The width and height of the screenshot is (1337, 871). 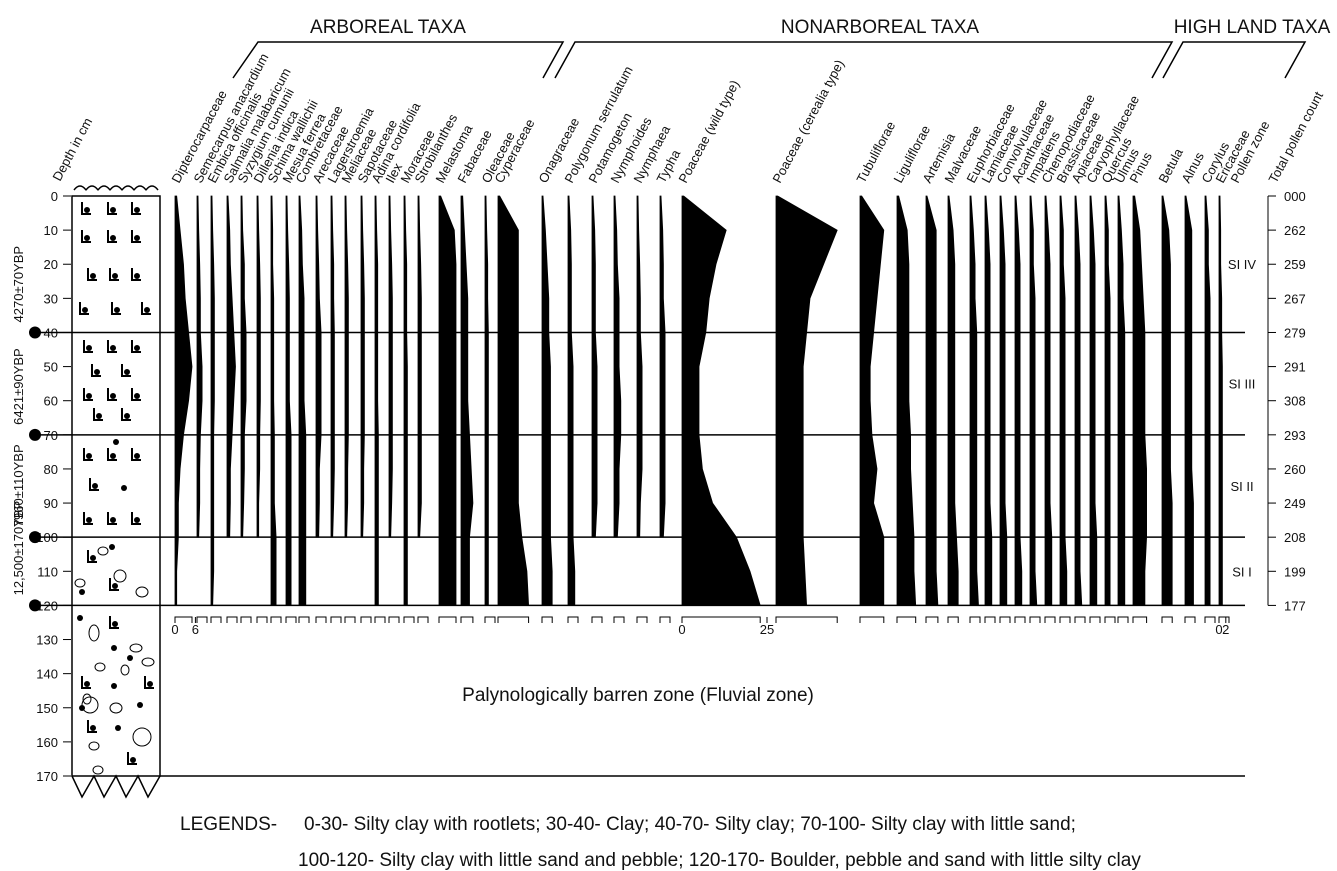 I want to click on taxon-label: Poaceae (wild type), so click(x=708, y=132).